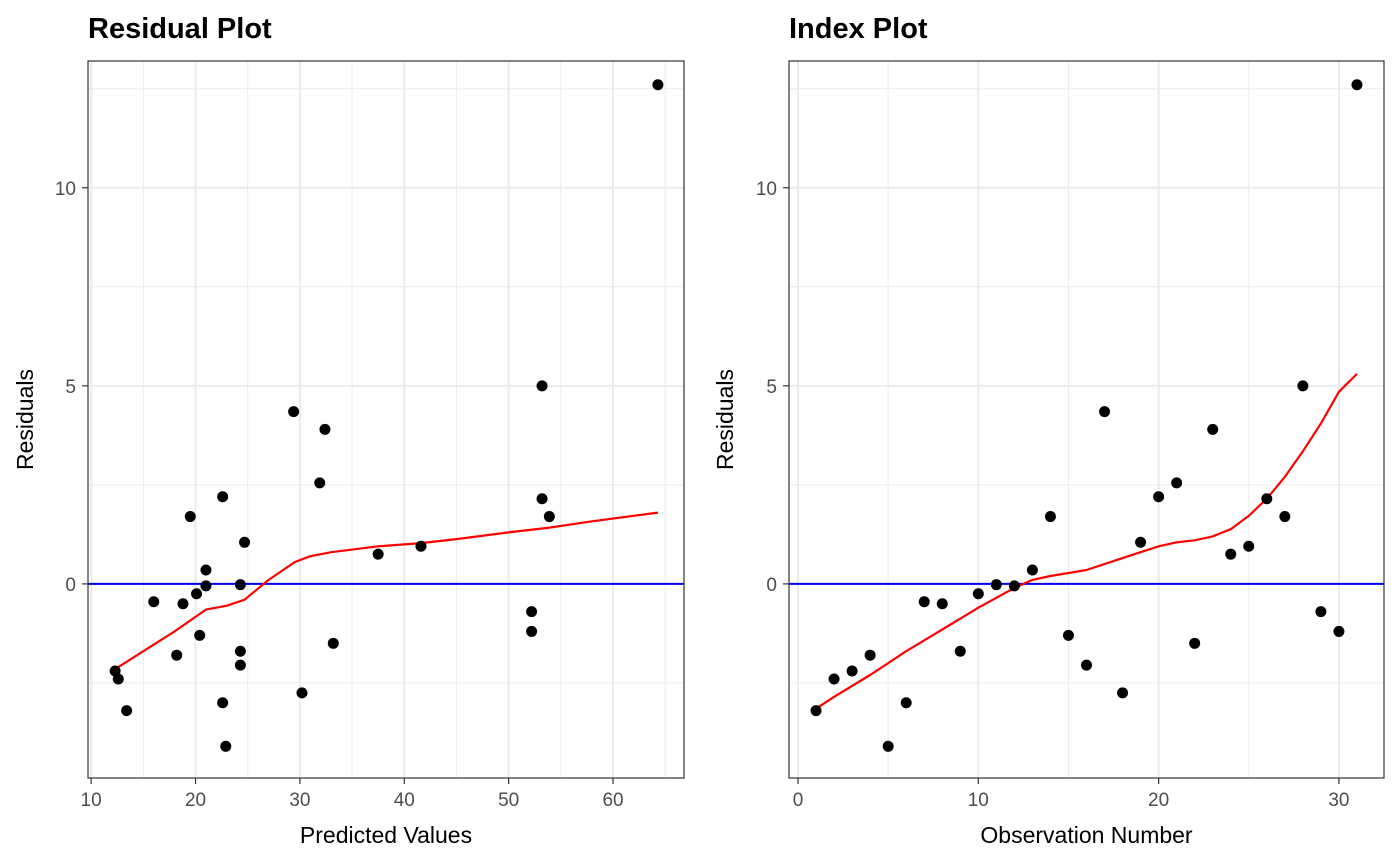  I want to click on residual-y-tick-label: 5, so click(70, 387).